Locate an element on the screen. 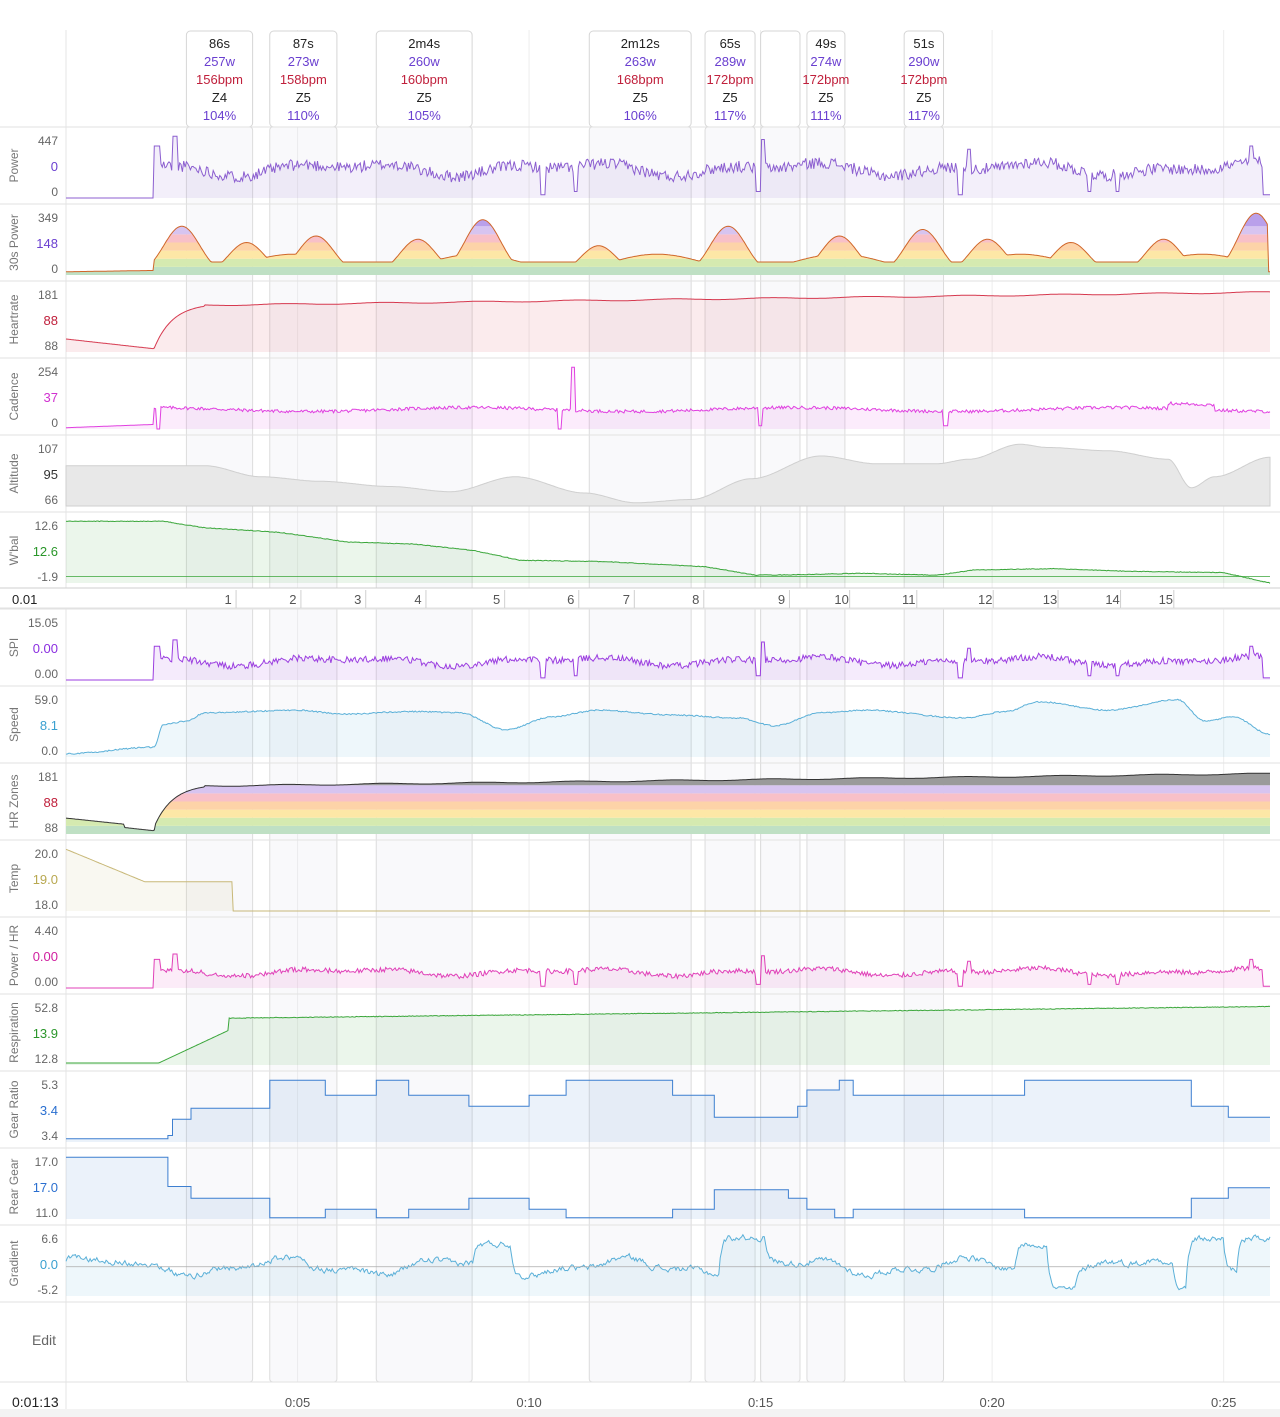  axis-max-label: 6.6 is located at coordinates (49, 1239).